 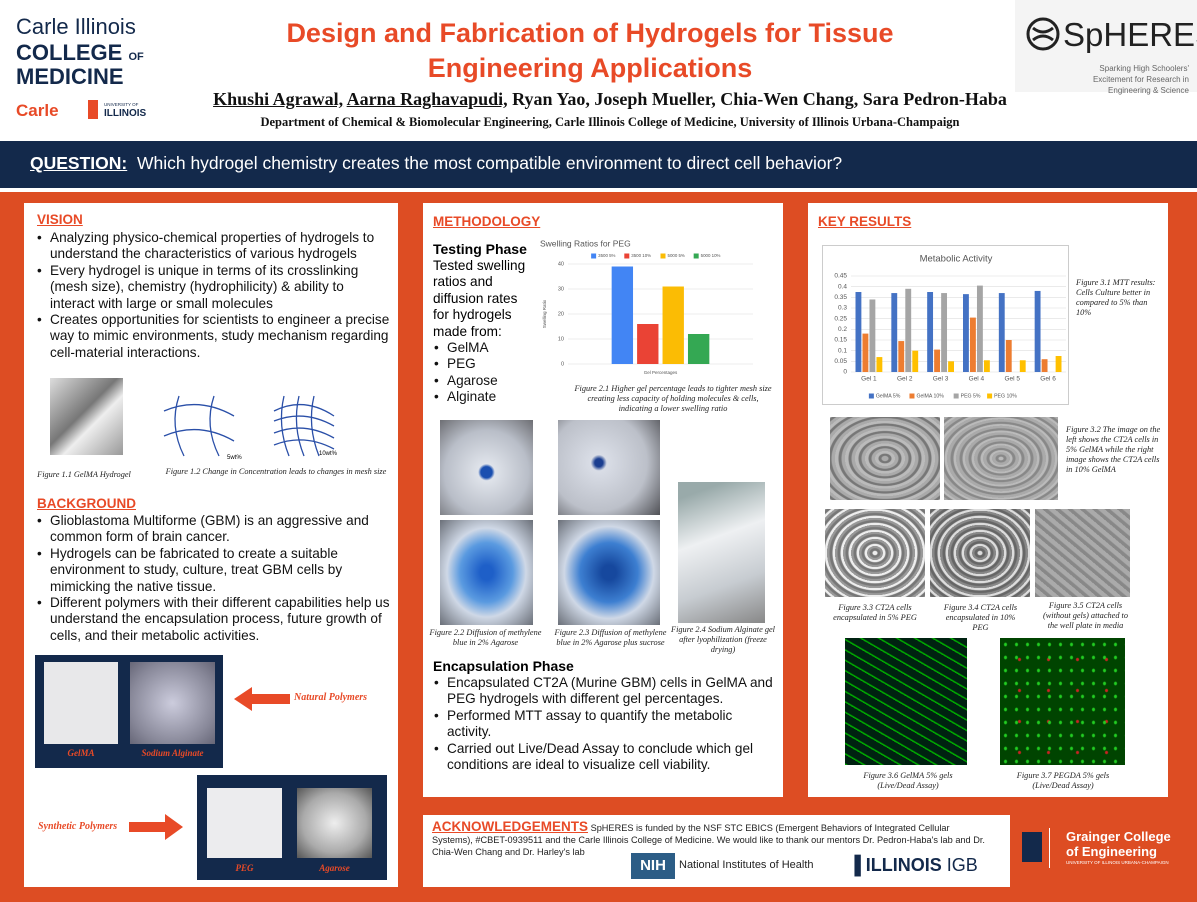 I want to click on y-tick-label: 0.25, so click(x=840, y=318).